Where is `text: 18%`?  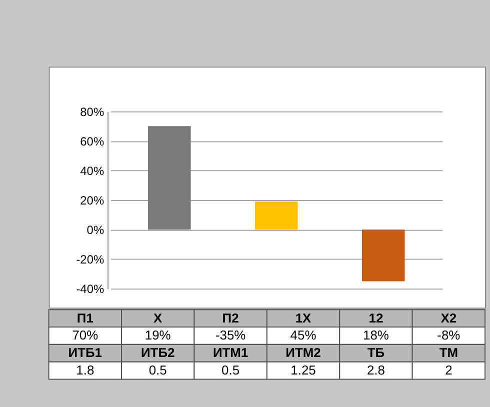
text: 18% is located at coordinates (376, 335).